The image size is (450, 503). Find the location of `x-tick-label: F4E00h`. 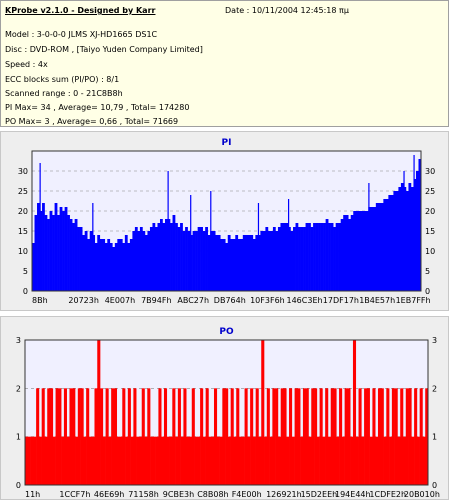

x-tick-label: F4E00h is located at coordinates (247, 494).